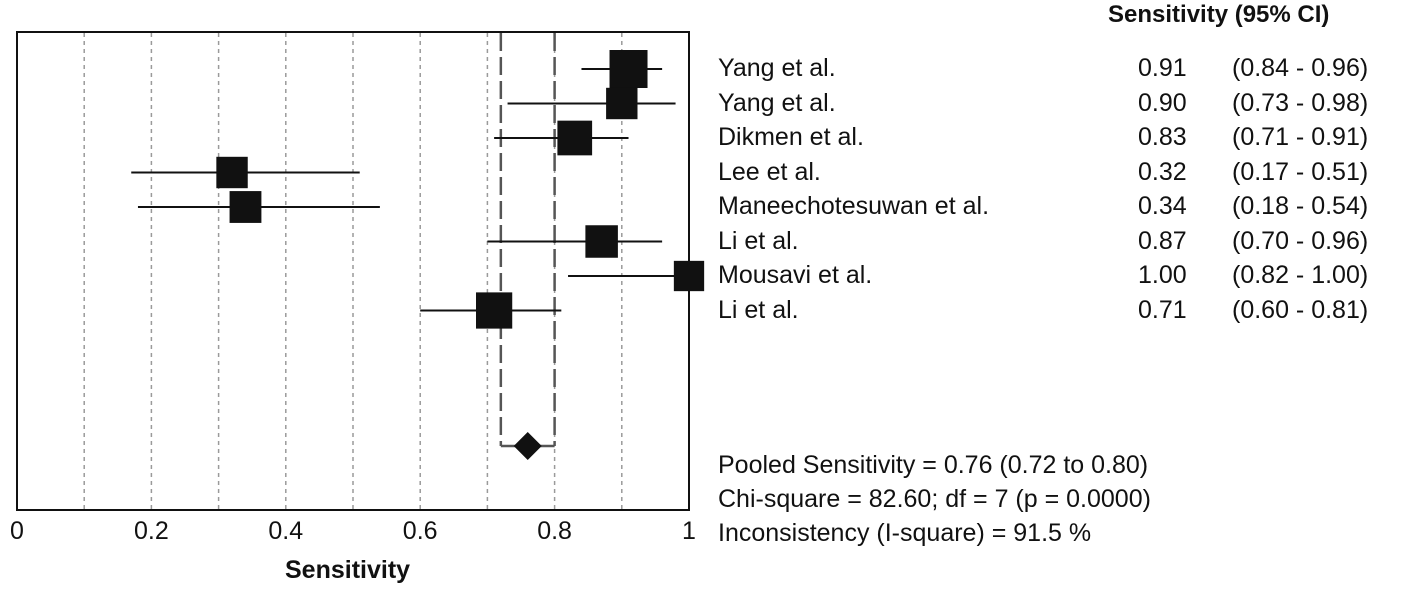  Describe the element at coordinates (1162, 171) in the screenshot. I see `study-value: 0.32` at that location.